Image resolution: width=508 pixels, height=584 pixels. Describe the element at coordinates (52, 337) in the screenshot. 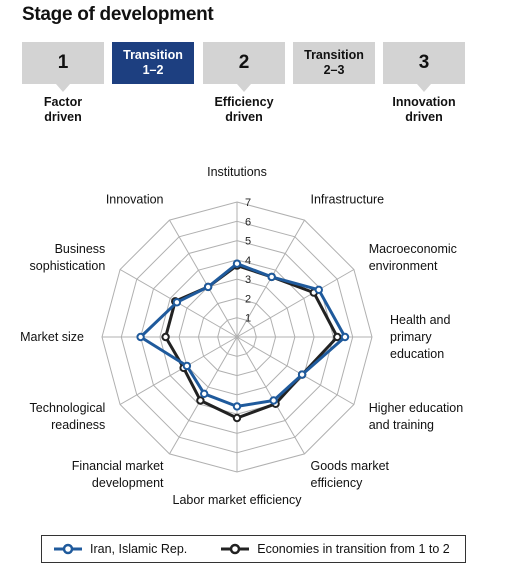

I see `axis-label-10: Market size` at that location.